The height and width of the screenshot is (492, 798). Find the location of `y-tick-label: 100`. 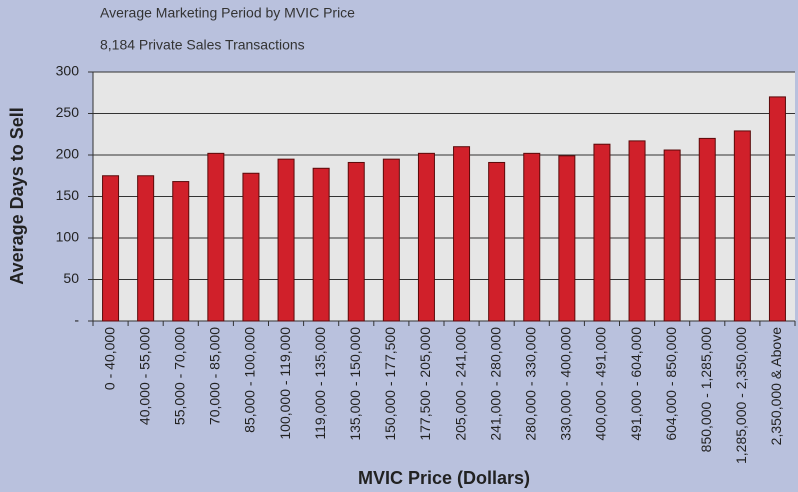

y-tick-label: 100 is located at coordinates (68, 237).